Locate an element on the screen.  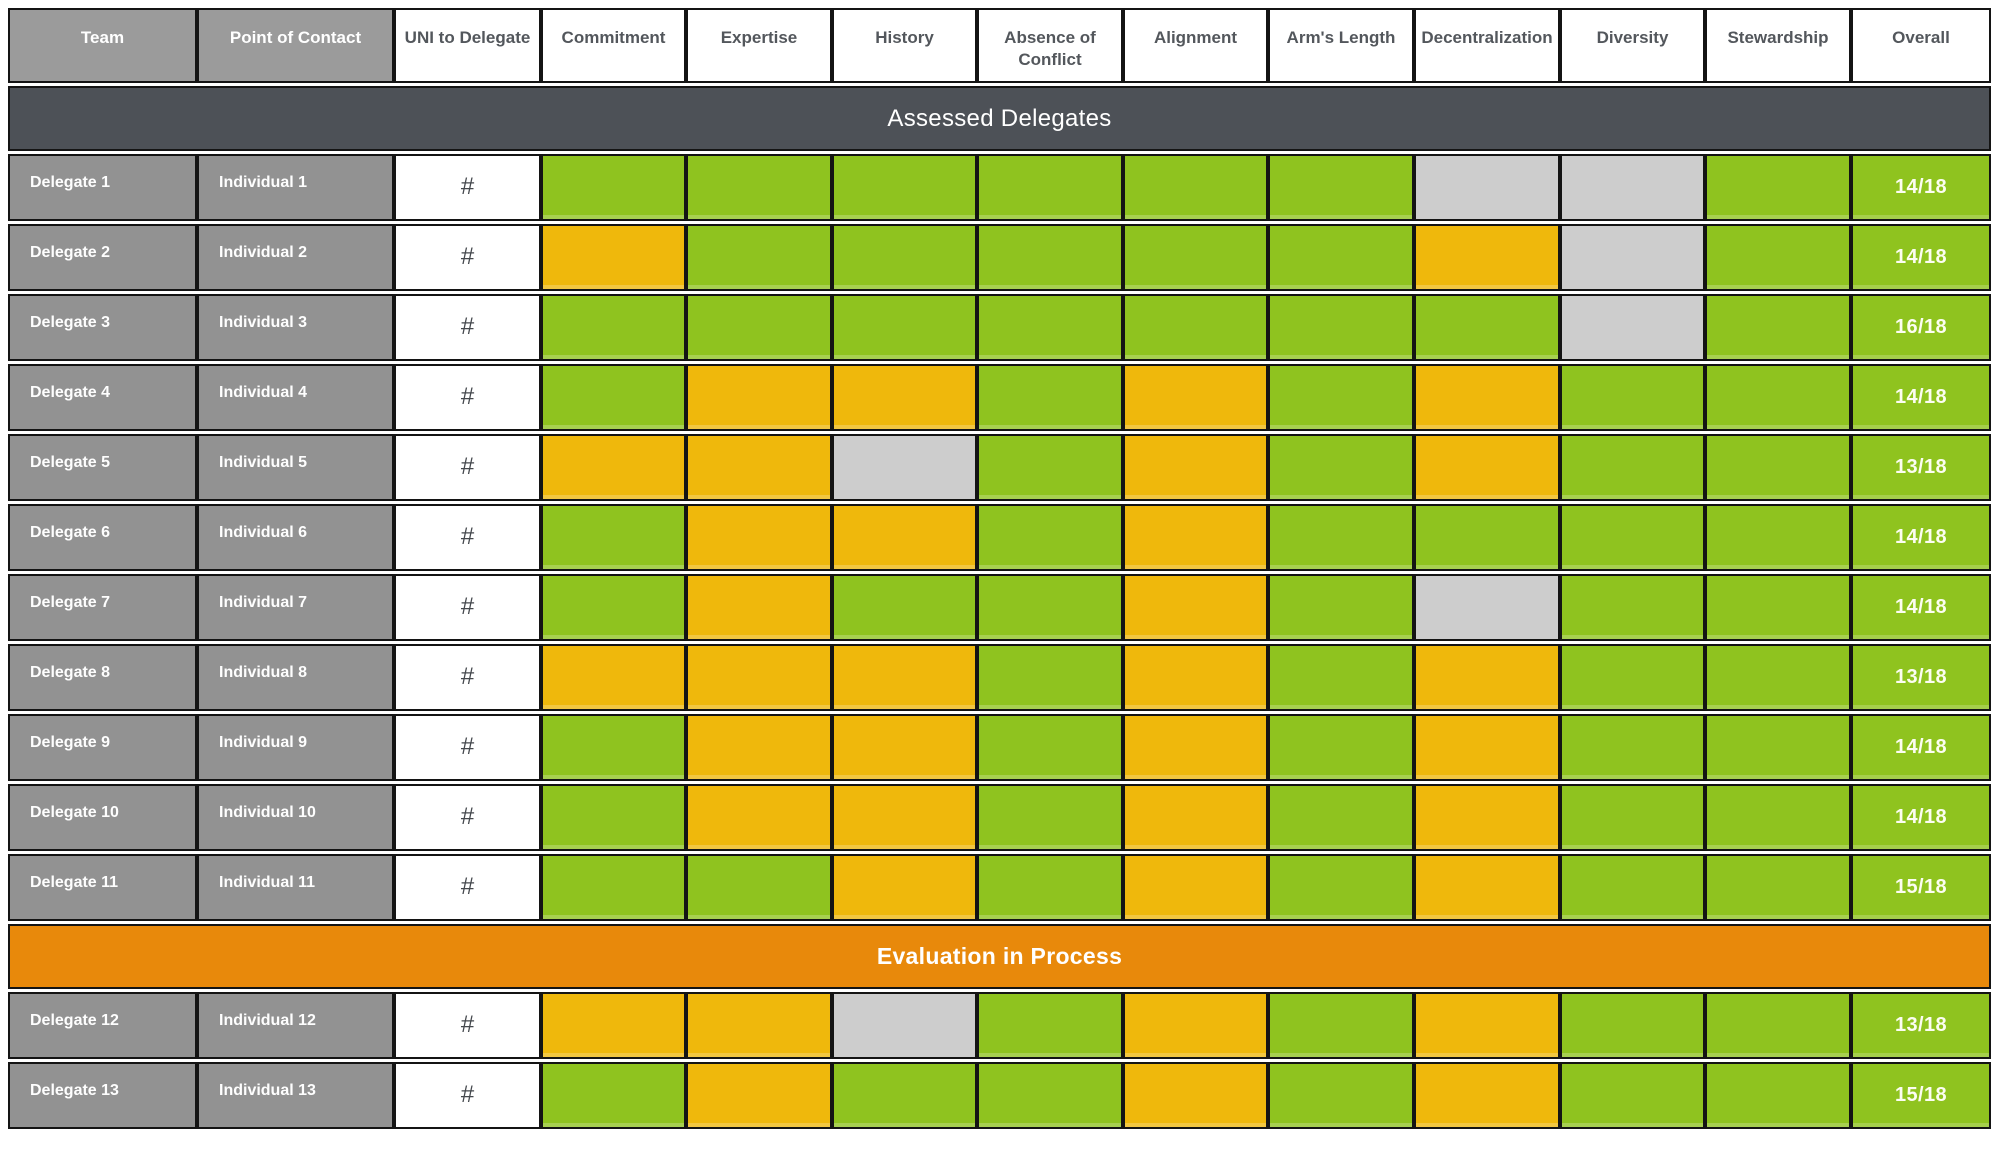
section-band-evaluation-in-process: Evaluation in Process is located at coordinates (999, 956).